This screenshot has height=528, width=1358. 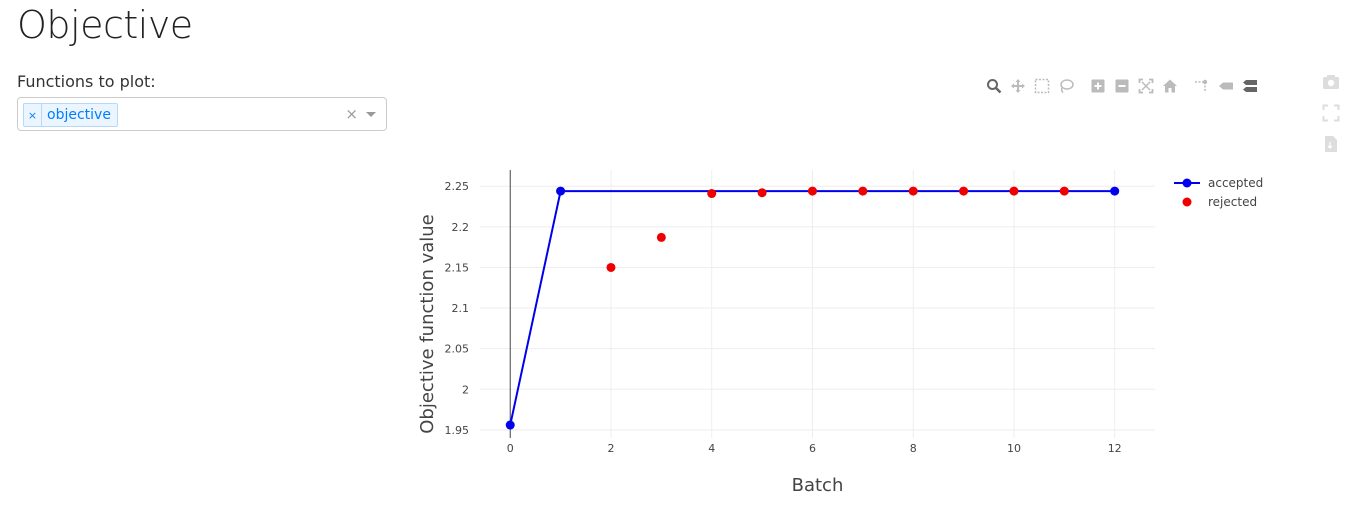 What do you see at coordinates (818, 485) in the screenshot?
I see `x-axis-title: Batch` at bounding box center [818, 485].